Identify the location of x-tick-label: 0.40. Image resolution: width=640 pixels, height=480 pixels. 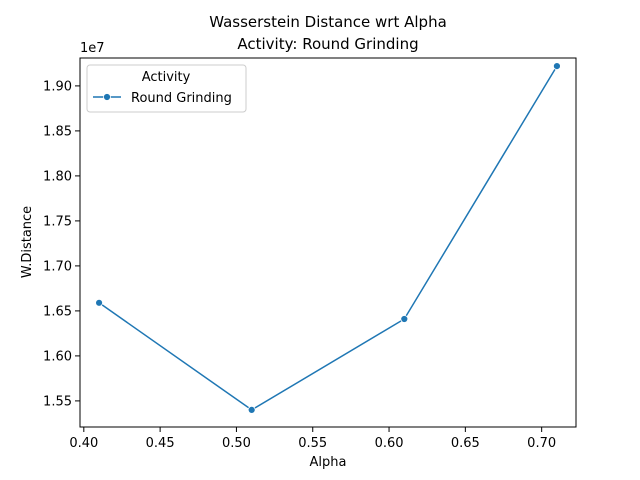
(83, 443).